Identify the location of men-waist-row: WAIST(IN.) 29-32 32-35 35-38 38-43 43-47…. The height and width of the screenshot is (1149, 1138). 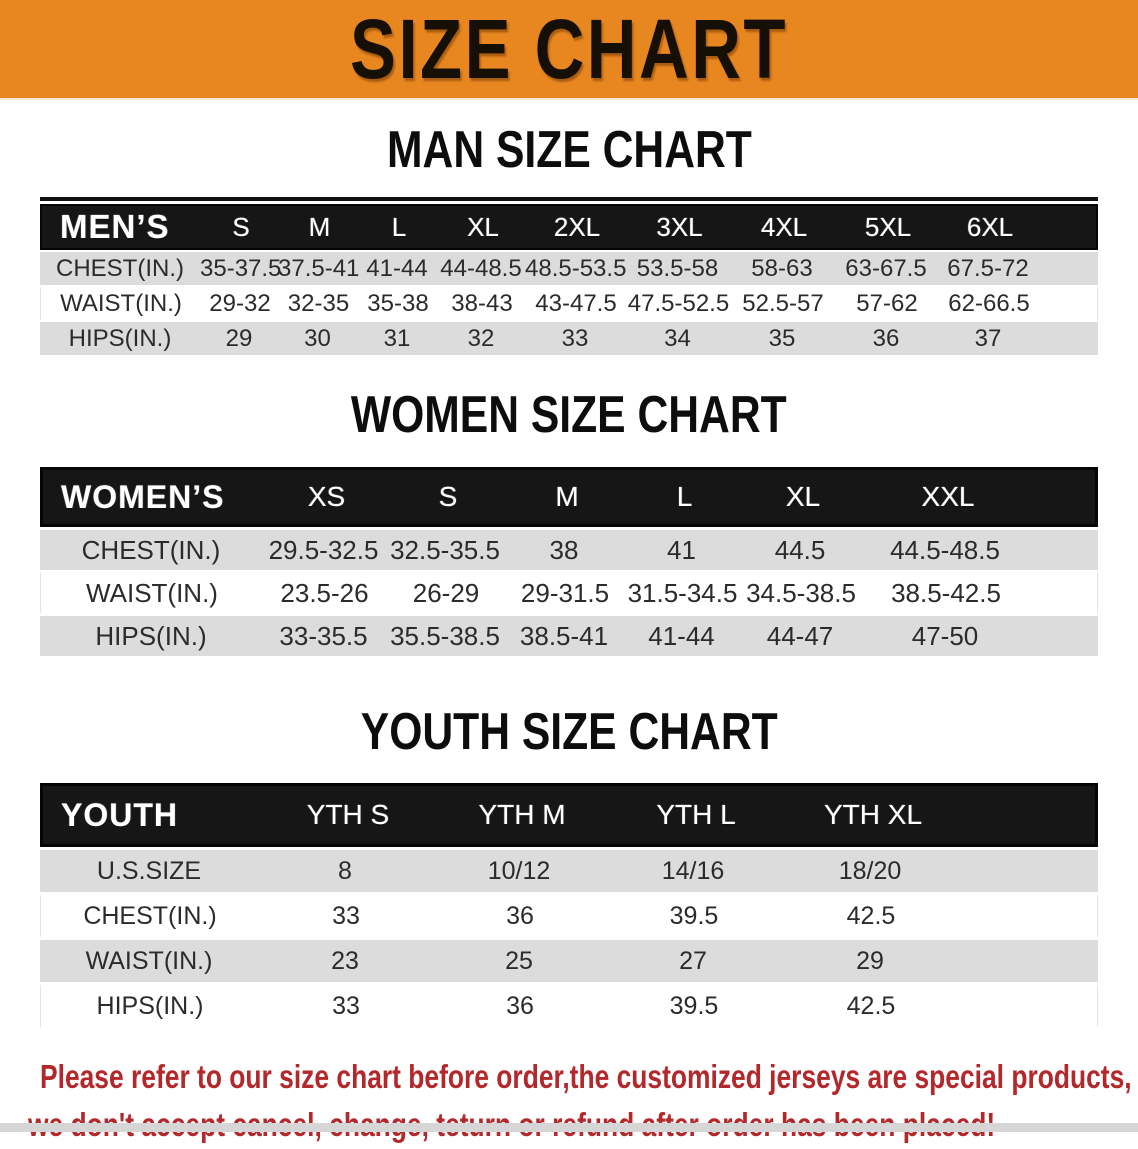
(569, 303).